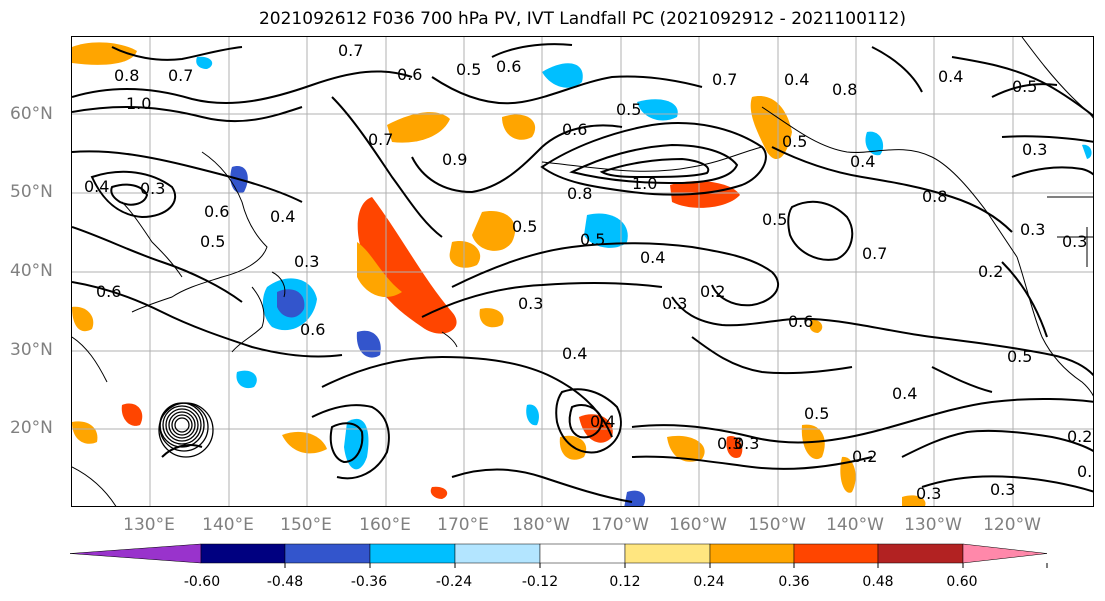  What do you see at coordinates (855, 525) in the screenshot?
I see `lon-label-140w: 140°W` at bounding box center [855, 525].